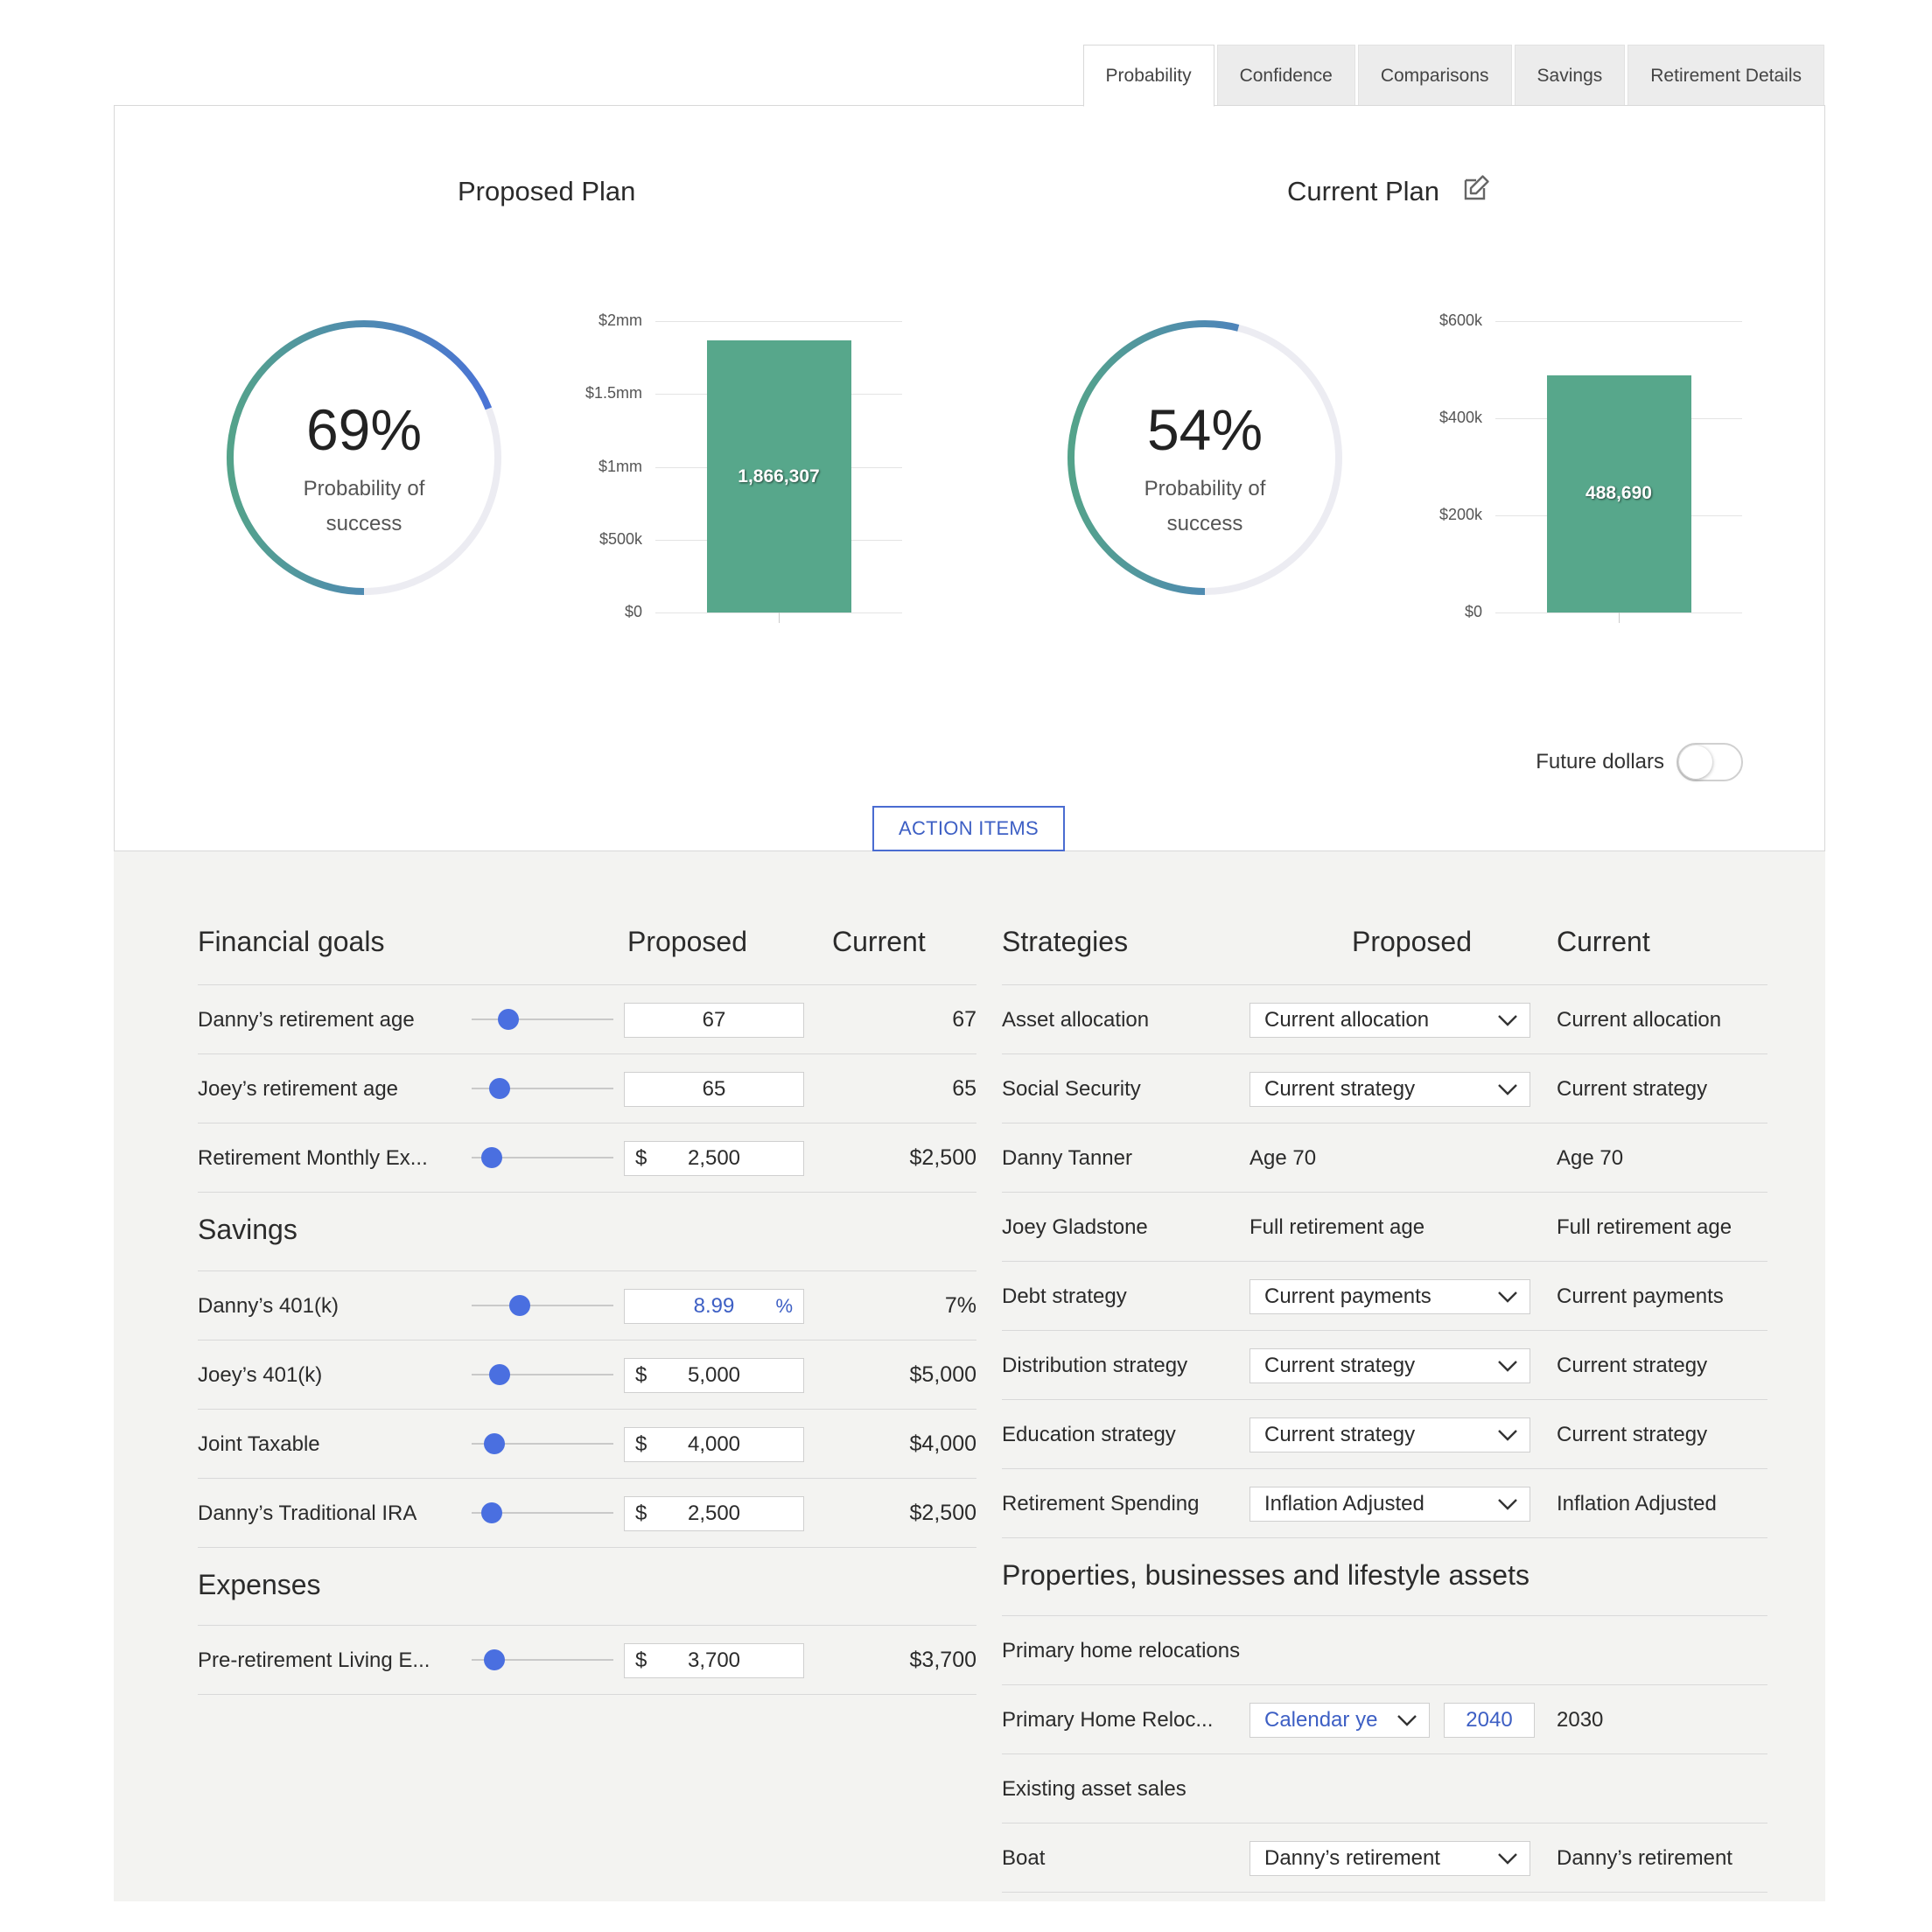 The image size is (1932, 1932). What do you see at coordinates (298, 1089) in the screenshot?
I see `row-label: Joey’s retirement age` at bounding box center [298, 1089].